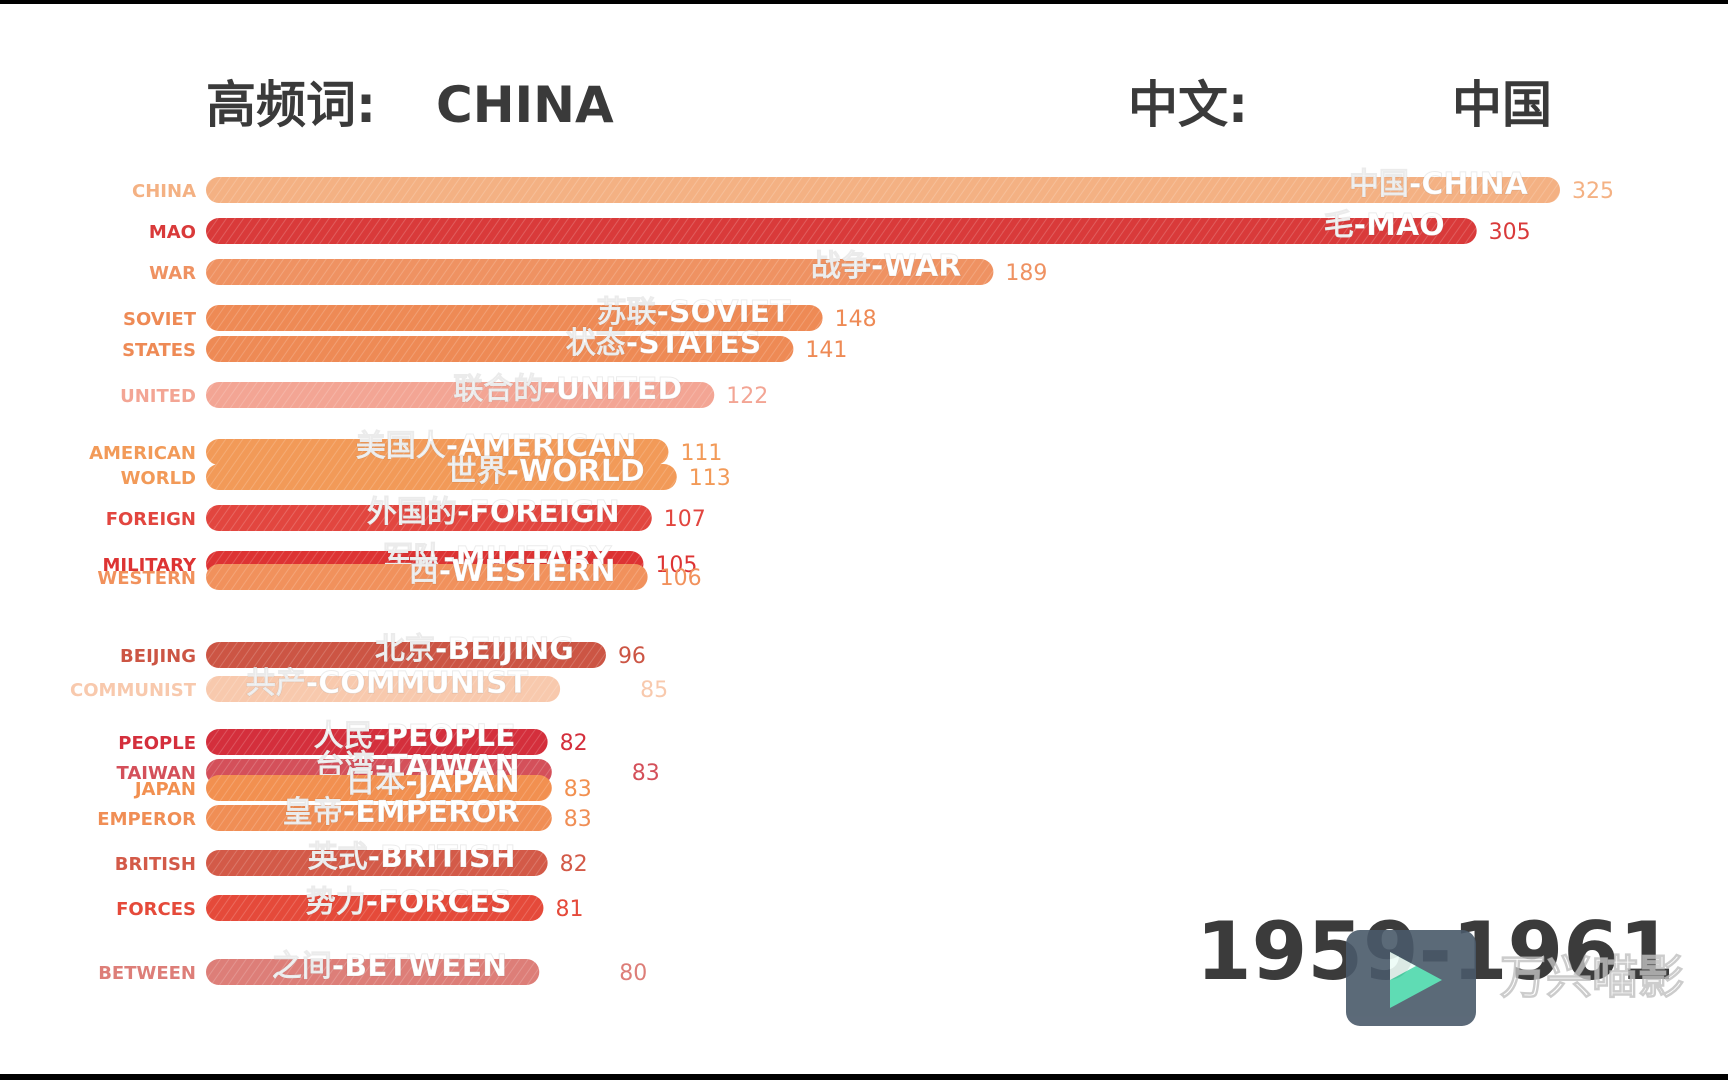 The height and width of the screenshot is (1080, 1728). Describe the element at coordinates (856, 319) in the screenshot. I see `value-label-soviet: 148` at that location.